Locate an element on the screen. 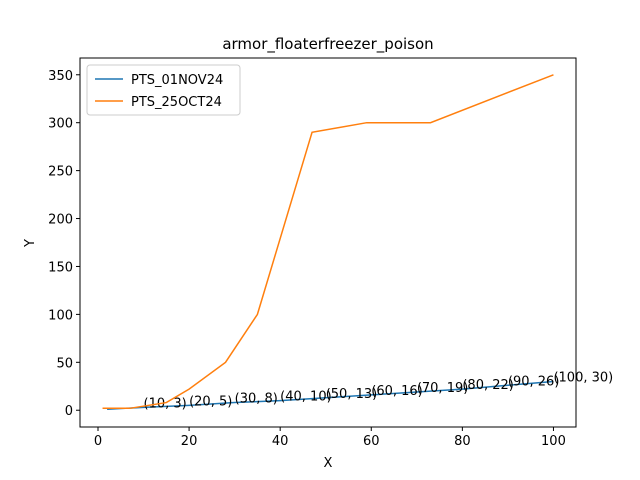  y-tick-label: 250 is located at coordinates (60, 172).